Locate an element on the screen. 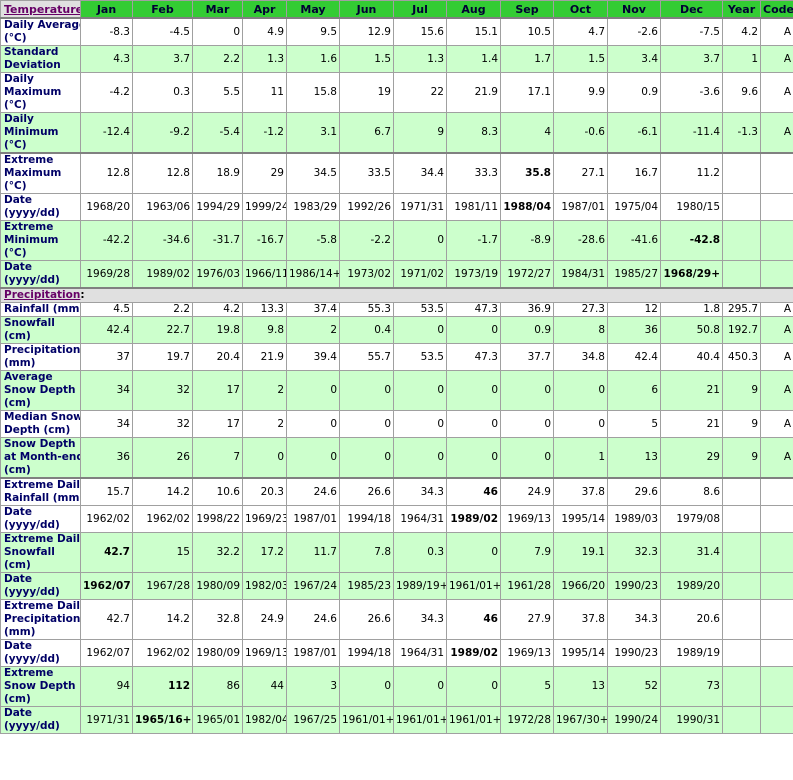 The width and height of the screenshot is (793, 780). value-cell: 20.3 is located at coordinates (264, 491).